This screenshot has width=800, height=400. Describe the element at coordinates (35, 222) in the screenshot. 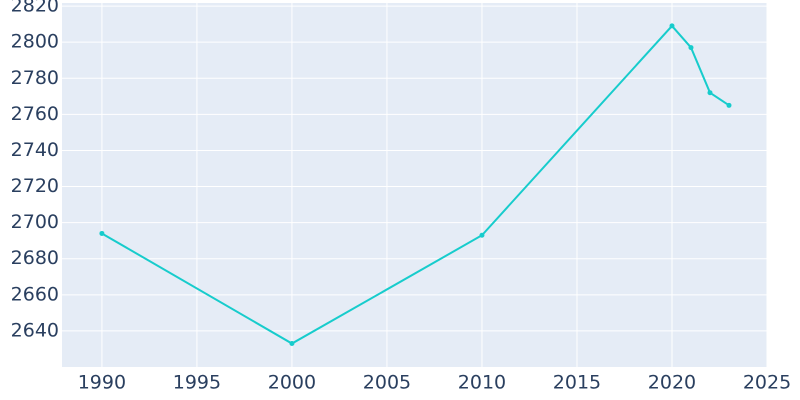

I see `y-tick-label: 2700` at that location.